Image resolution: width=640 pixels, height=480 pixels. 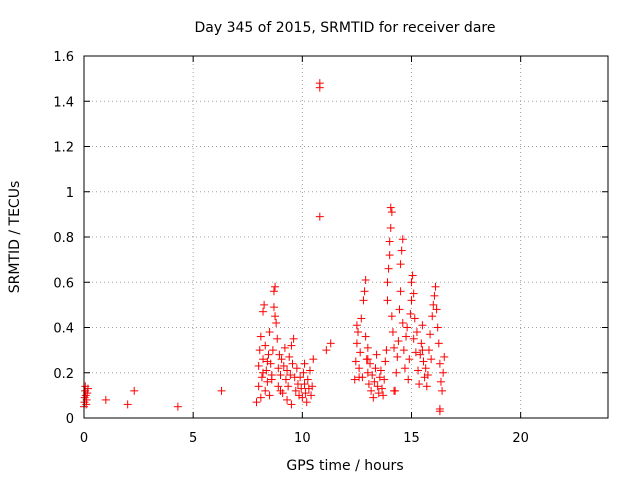 What do you see at coordinates (411, 438) in the screenshot?
I see `x-tick-label: 15` at bounding box center [411, 438].